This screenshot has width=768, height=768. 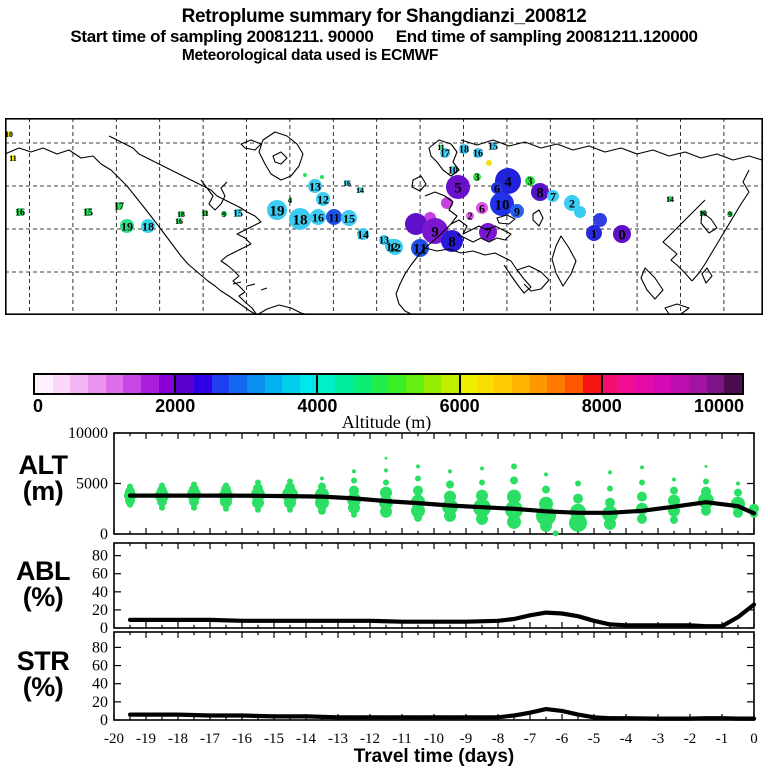 What do you see at coordinates (658, 739) in the screenshot?
I see `travel-time-tick: -3` at bounding box center [658, 739].